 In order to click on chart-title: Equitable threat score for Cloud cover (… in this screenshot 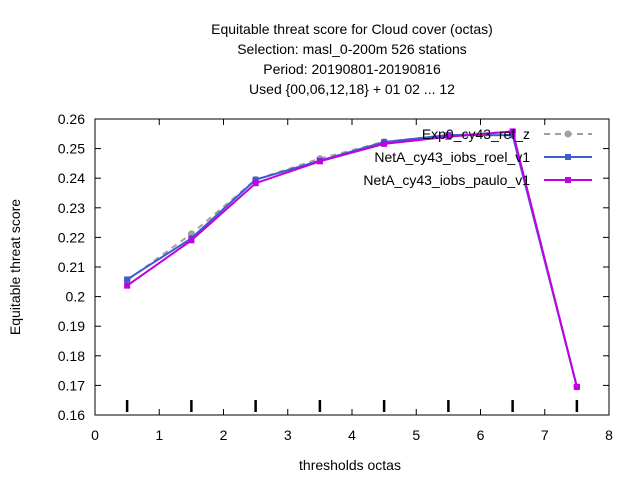, I will do `click(352, 59)`.